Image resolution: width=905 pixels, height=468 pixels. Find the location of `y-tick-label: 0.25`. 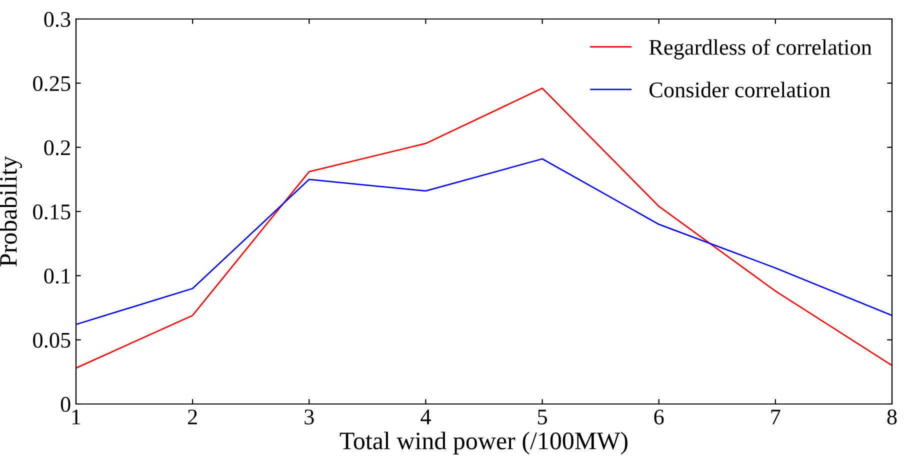

y-tick-label: 0.25 is located at coordinates (51, 84).